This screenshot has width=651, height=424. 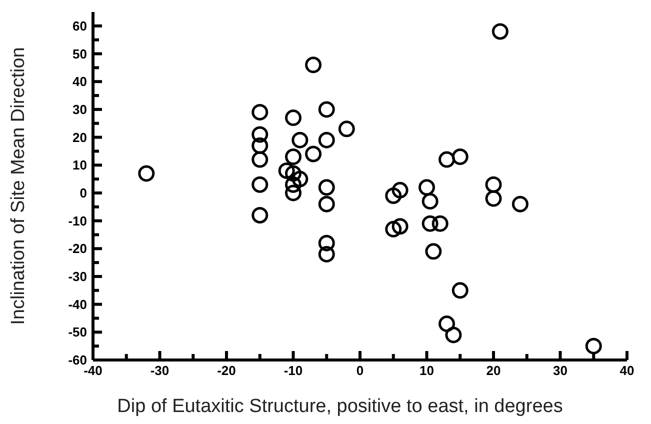 What do you see at coordinates (79, 82) in the screenshot?
I see `y-tick-label: 40` at bounding box center [79, 82].